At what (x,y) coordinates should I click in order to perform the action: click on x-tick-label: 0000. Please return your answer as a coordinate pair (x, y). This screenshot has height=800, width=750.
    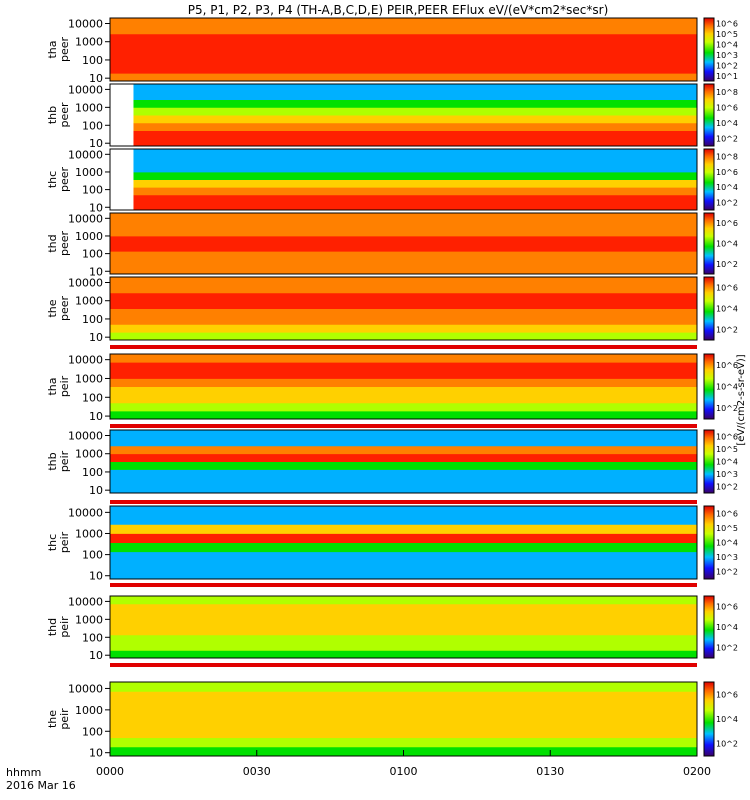
    Looking at the image, I should click on (110, 771).